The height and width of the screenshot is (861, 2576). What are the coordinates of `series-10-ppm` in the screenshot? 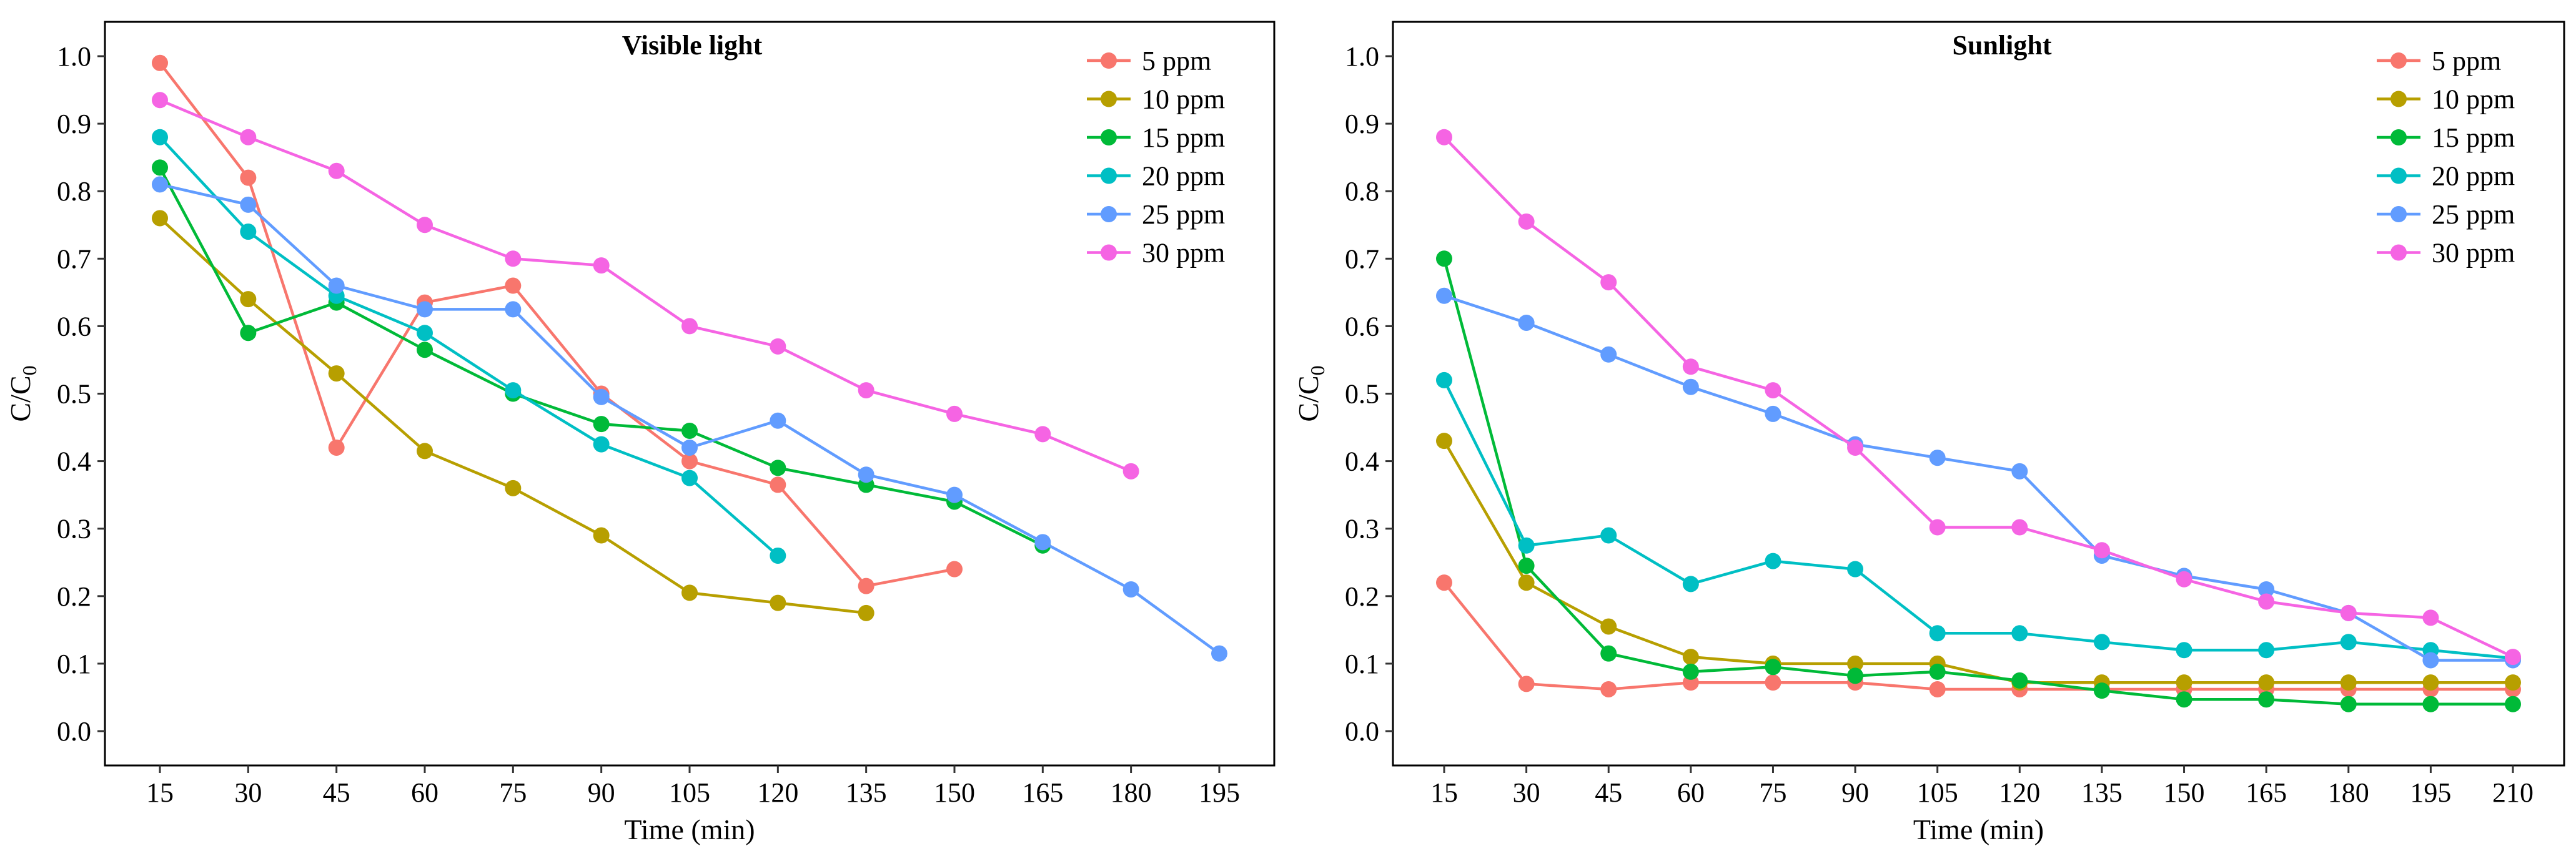 It's located at (1978, 562).